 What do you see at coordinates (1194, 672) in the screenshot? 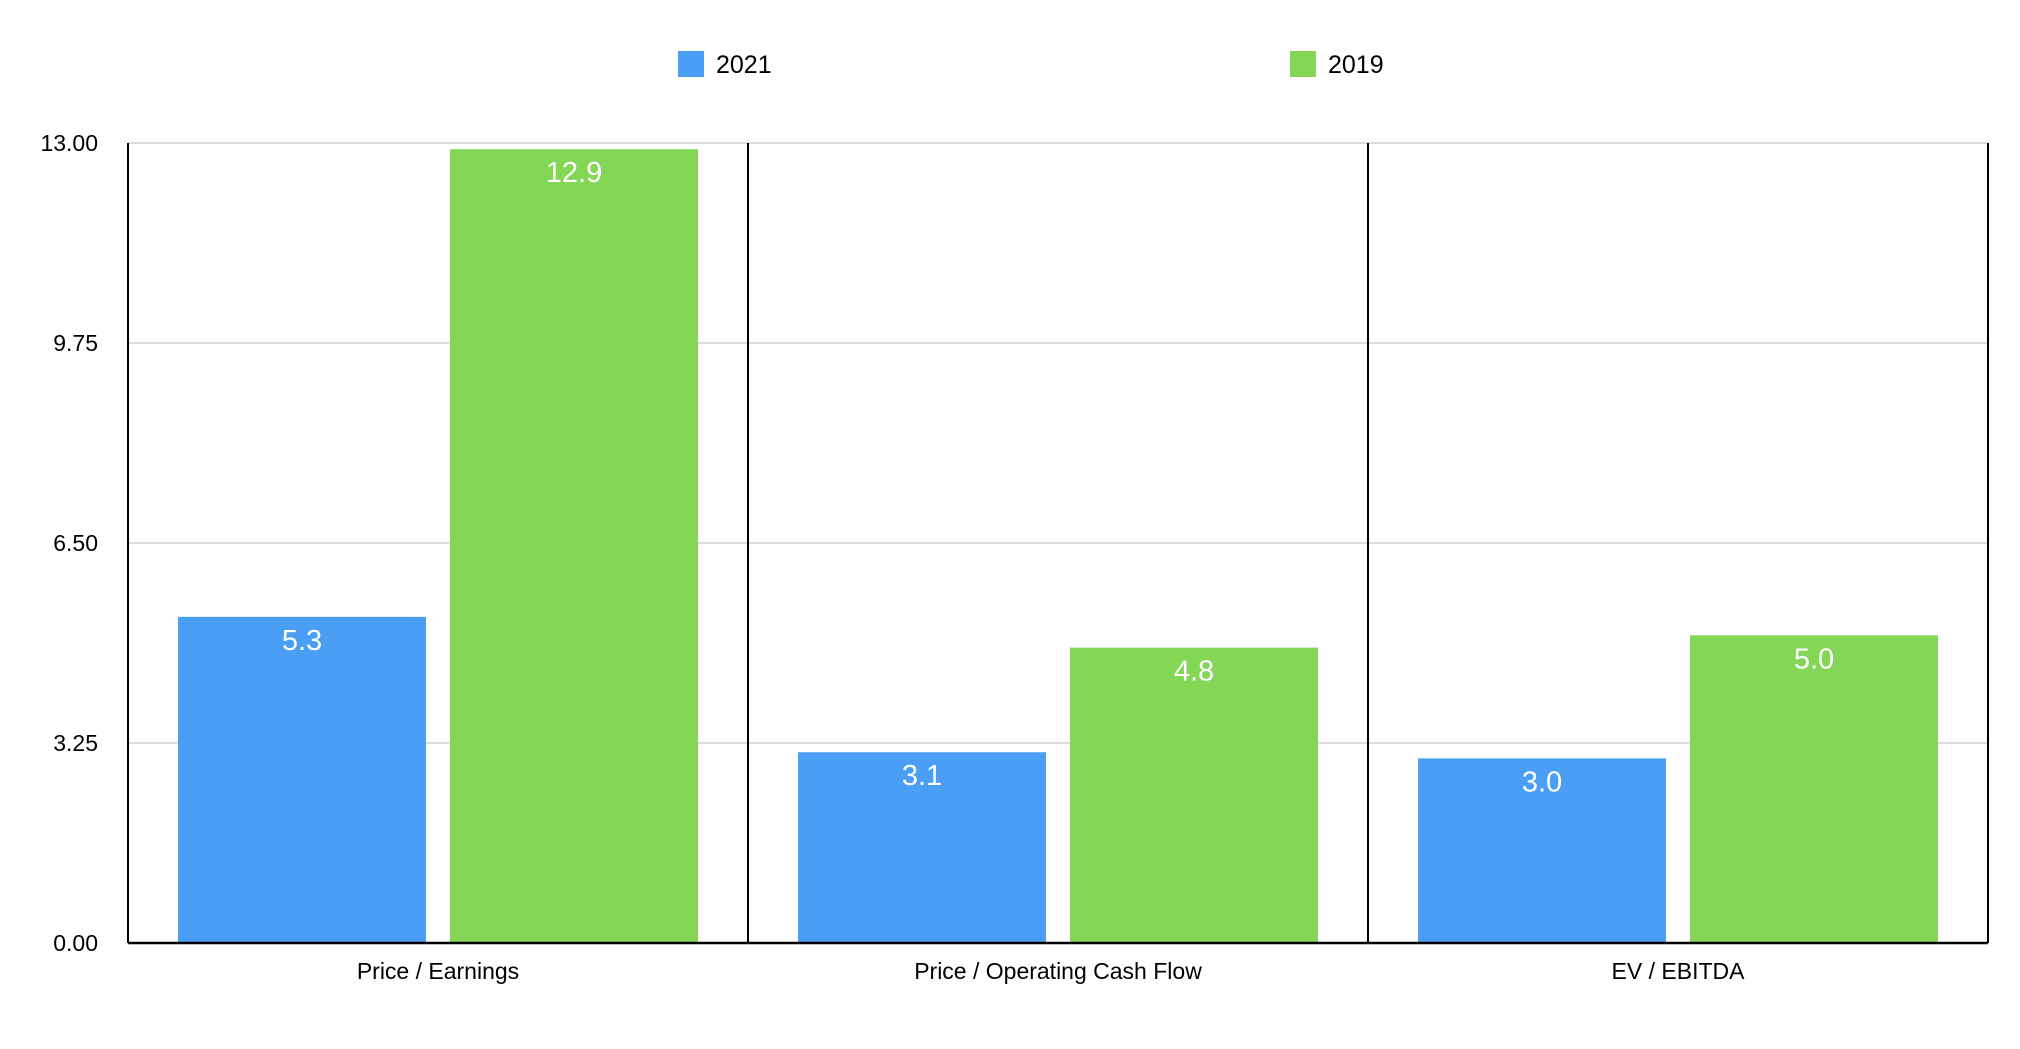
I see `data-label: 4.8` at bounding box center [1194, 672].